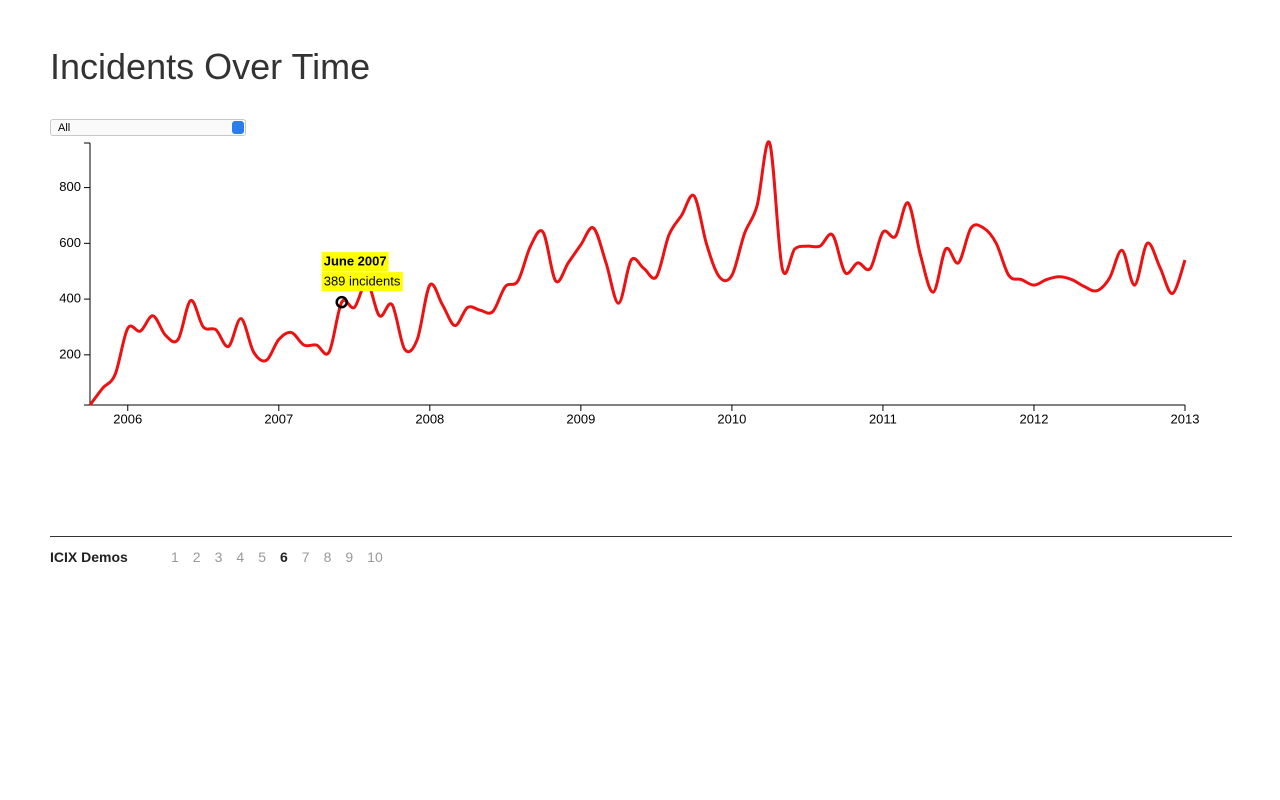 The width and height of the screenshot is (1280, 800). I want to click on page-link: 2, so click(196, 557).